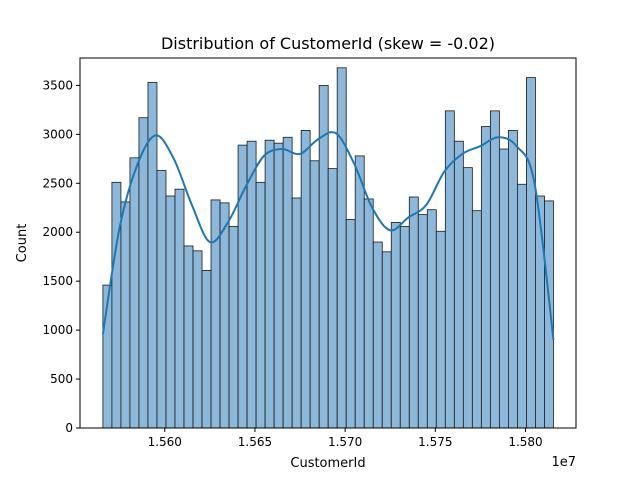  Describe the element at coordinates (57, 330) in the screenshot. I see `y-tick-label: 1000` at that location.